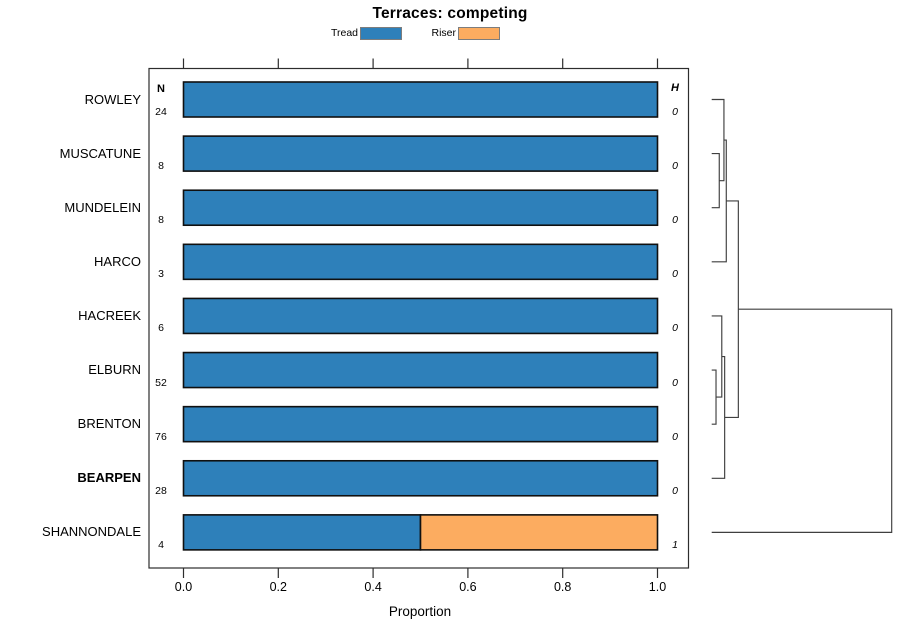  Describe the element at coordinates (420, 424) in the screenshot. I see `bar-segment-tread-brenton` at that location.